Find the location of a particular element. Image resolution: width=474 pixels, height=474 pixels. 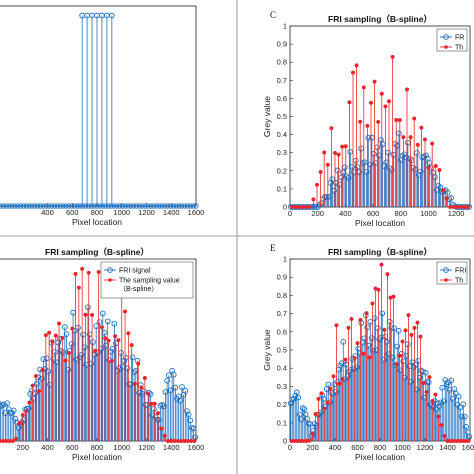

x-tick-label: 1000 is located at coordinates (121, 212).